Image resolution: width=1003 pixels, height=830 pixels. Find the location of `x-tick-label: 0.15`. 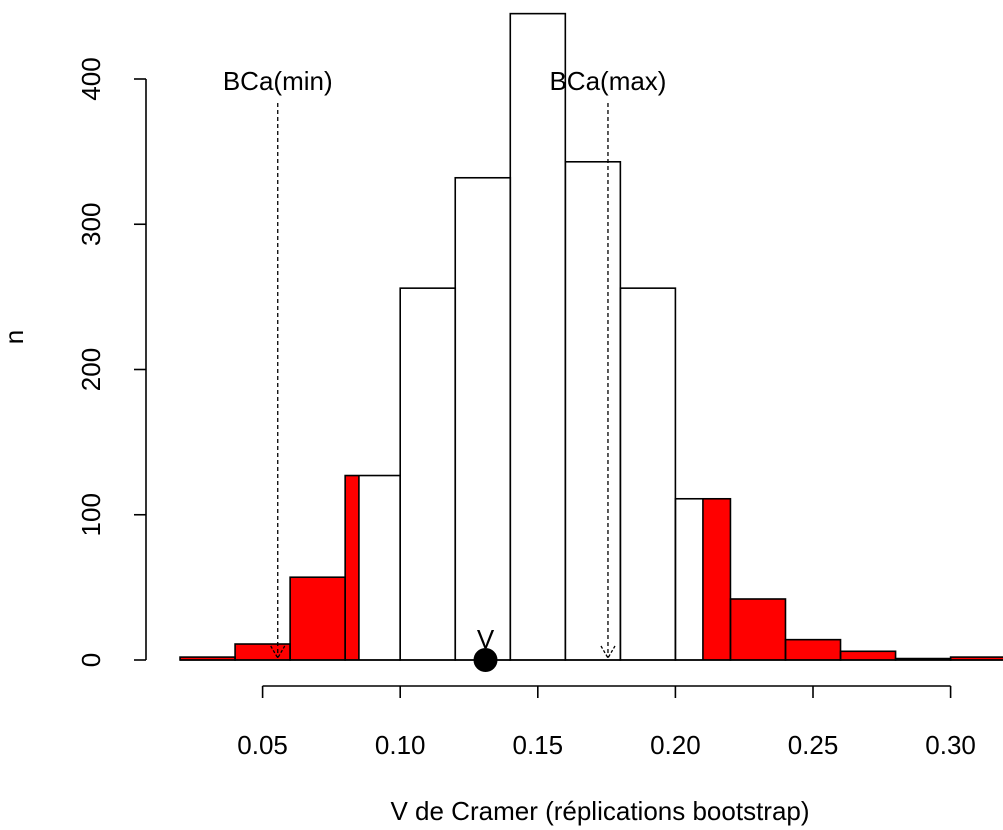

x-tick-label: 0.15 is located at coordinates (537, 745).